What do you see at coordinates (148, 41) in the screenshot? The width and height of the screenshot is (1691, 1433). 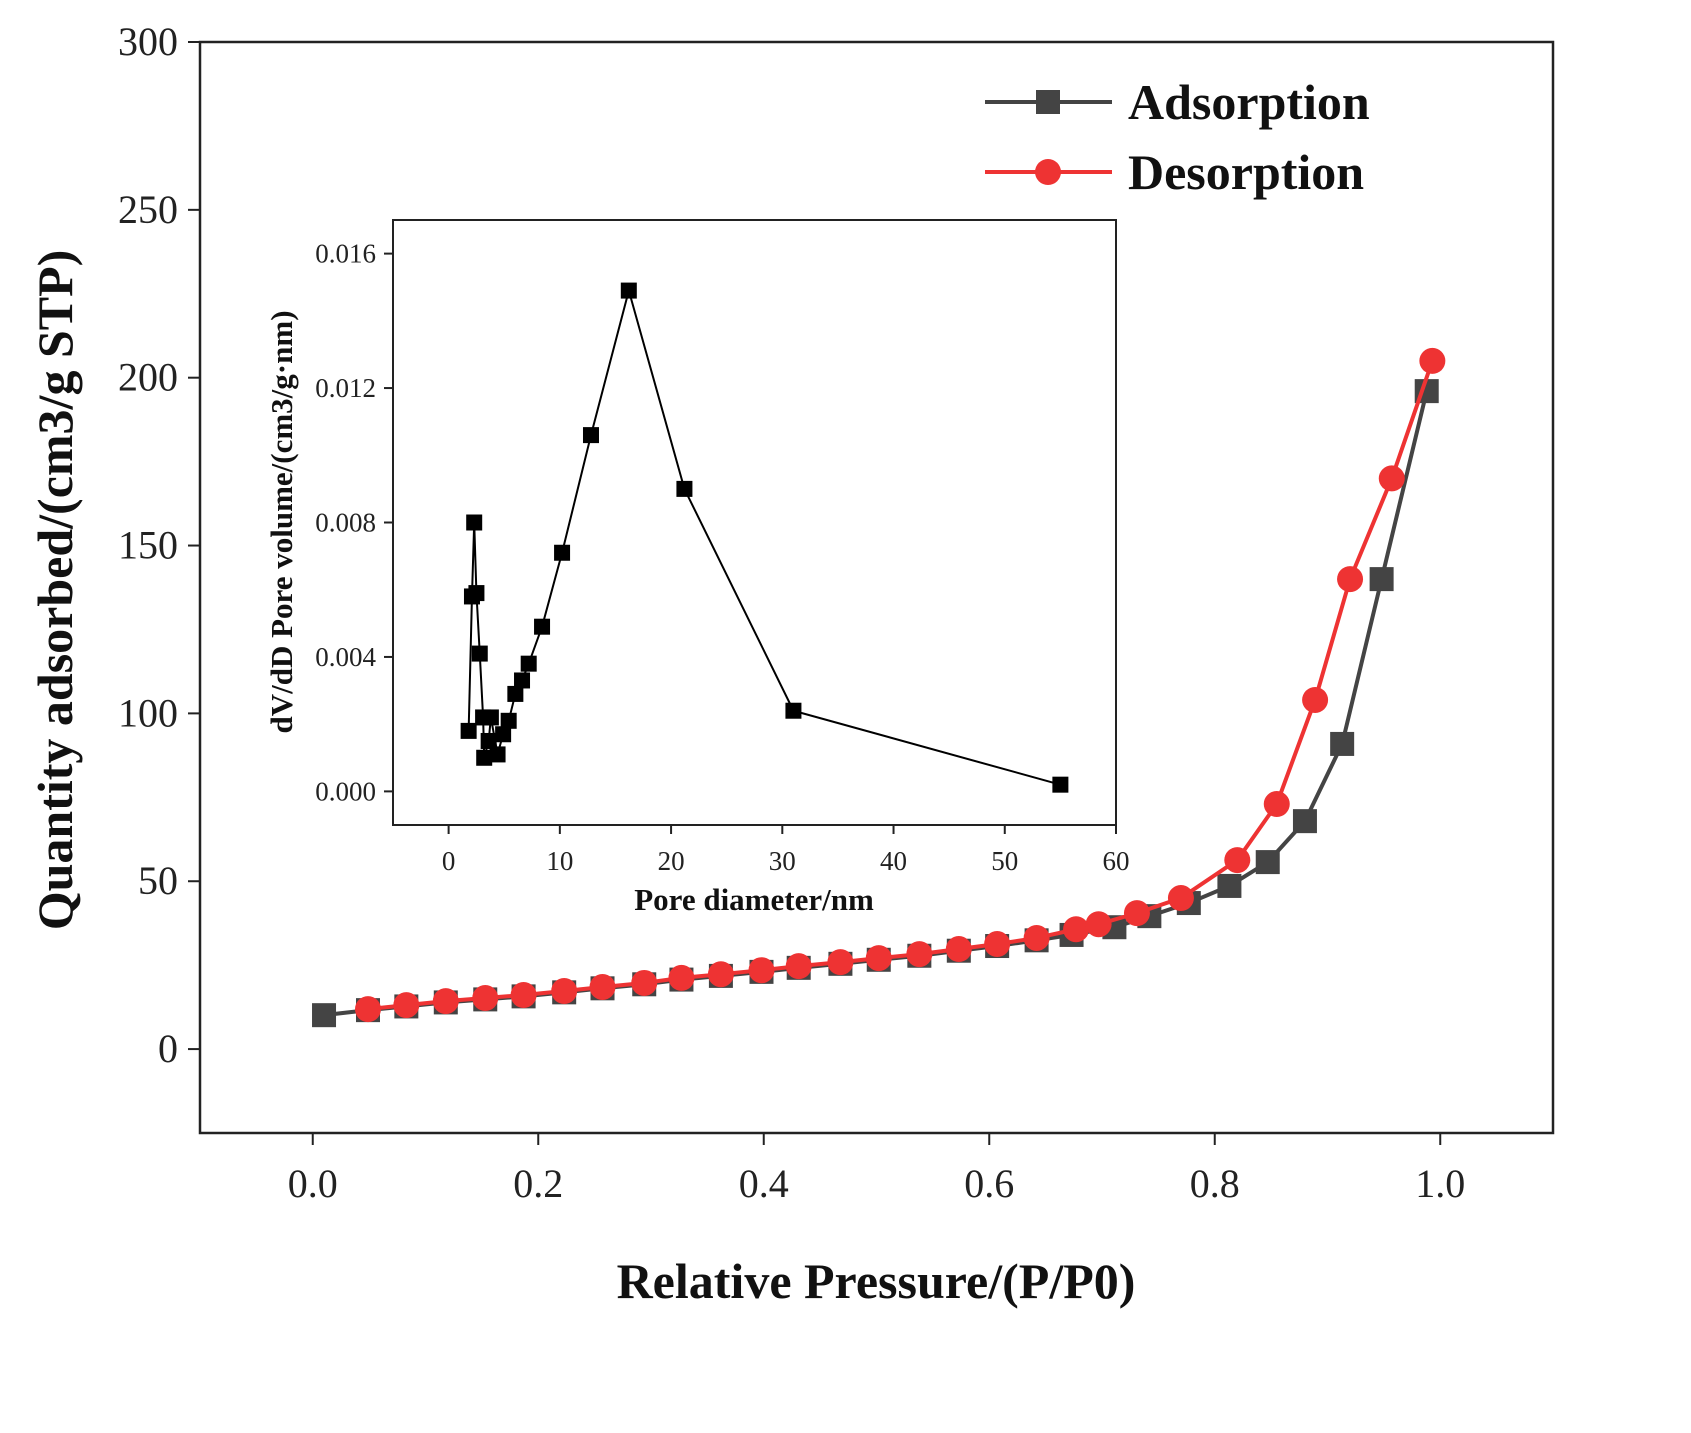 I see `y-tick-label: 300` at bounding box center [148, 41].